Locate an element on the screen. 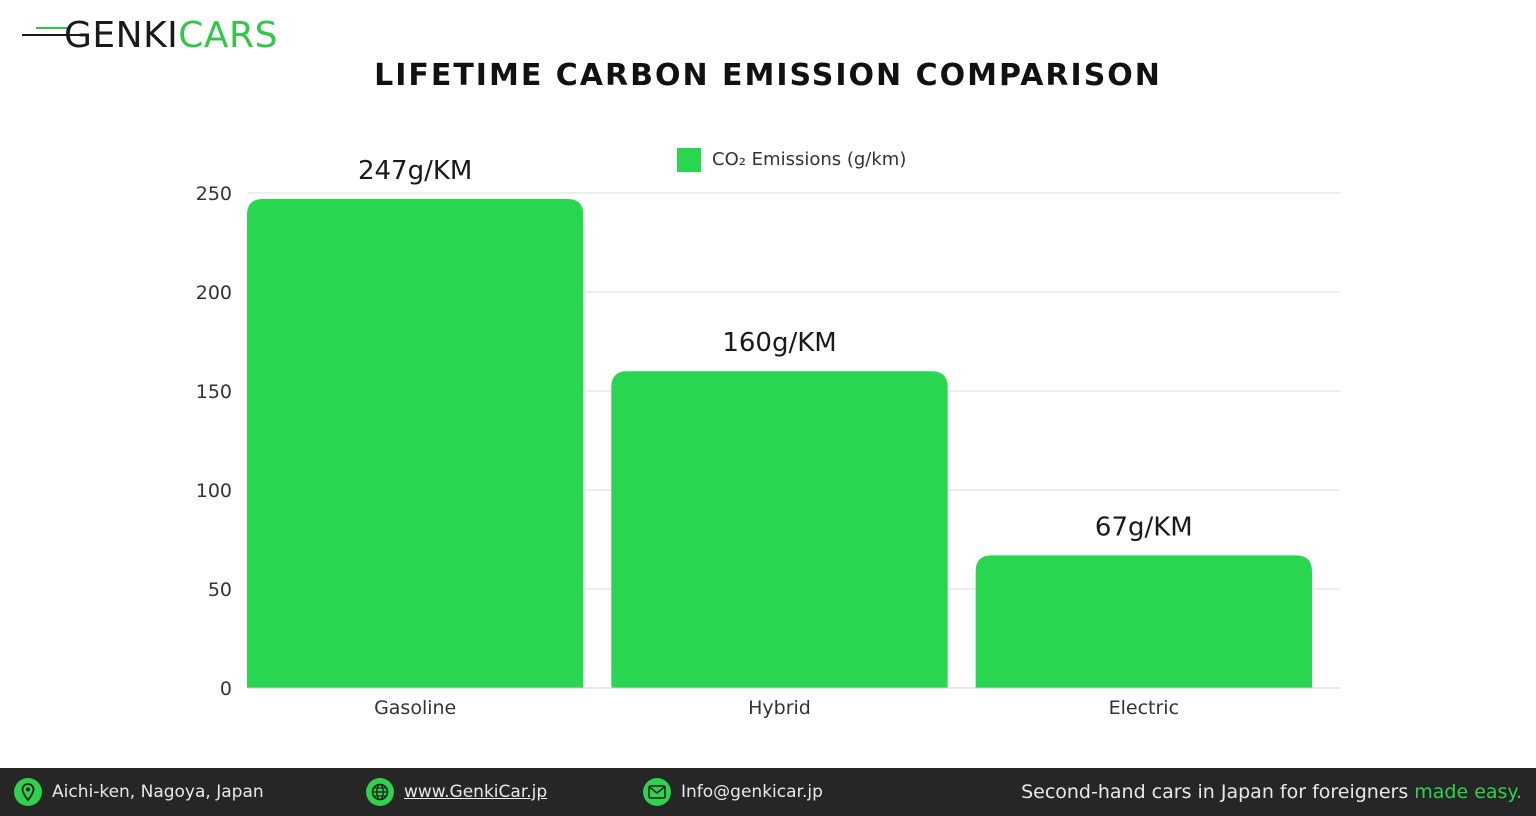 The image size is (1536, 816). email-icon is located at coordinates (657, 792).